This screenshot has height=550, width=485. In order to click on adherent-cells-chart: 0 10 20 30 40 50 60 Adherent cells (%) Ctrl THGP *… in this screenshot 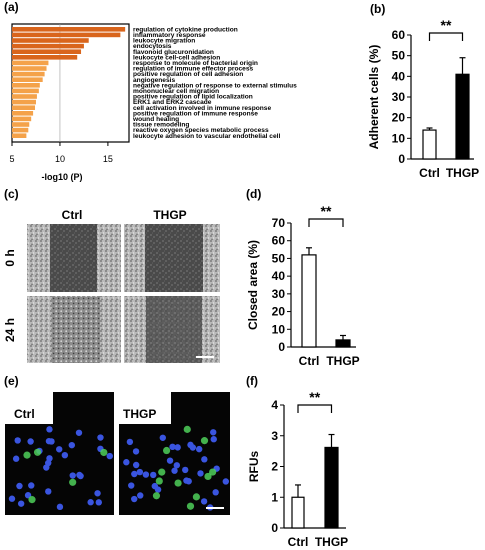, I will do `click(423, 98)`.